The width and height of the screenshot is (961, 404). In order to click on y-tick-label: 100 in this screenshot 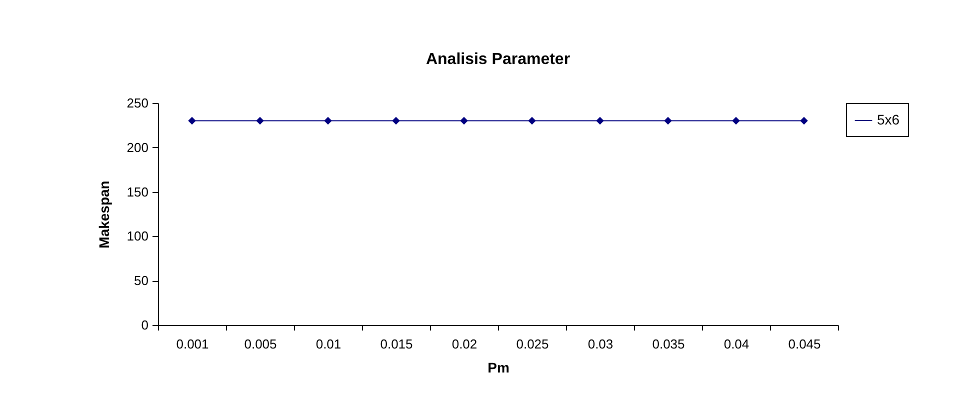, I will do `click(137, 236)`.